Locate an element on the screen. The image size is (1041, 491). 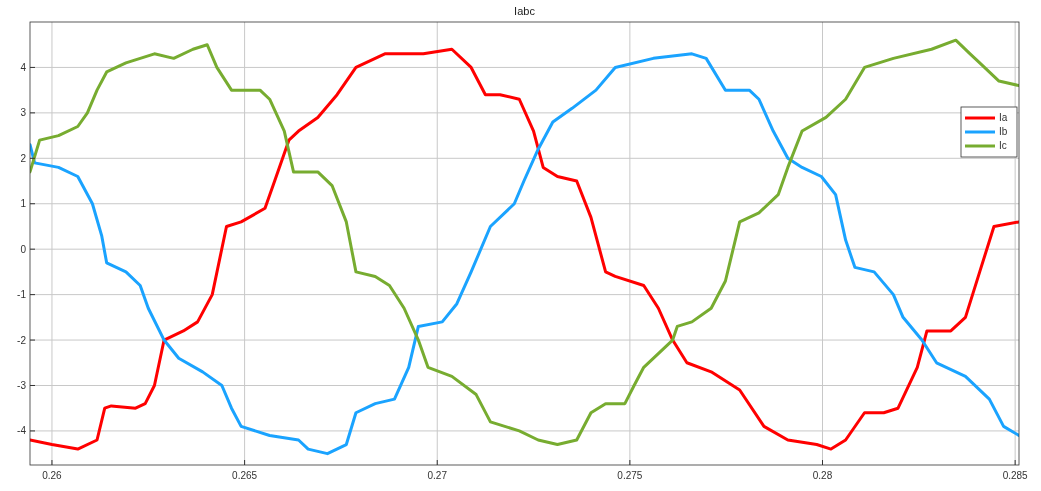
y-tick-label: 0 is located at coordinates (23, 249).